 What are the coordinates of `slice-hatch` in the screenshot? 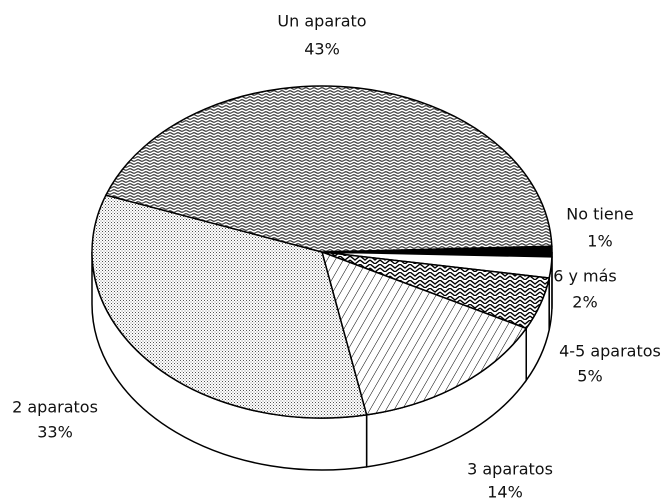 It's located at (424, 333).